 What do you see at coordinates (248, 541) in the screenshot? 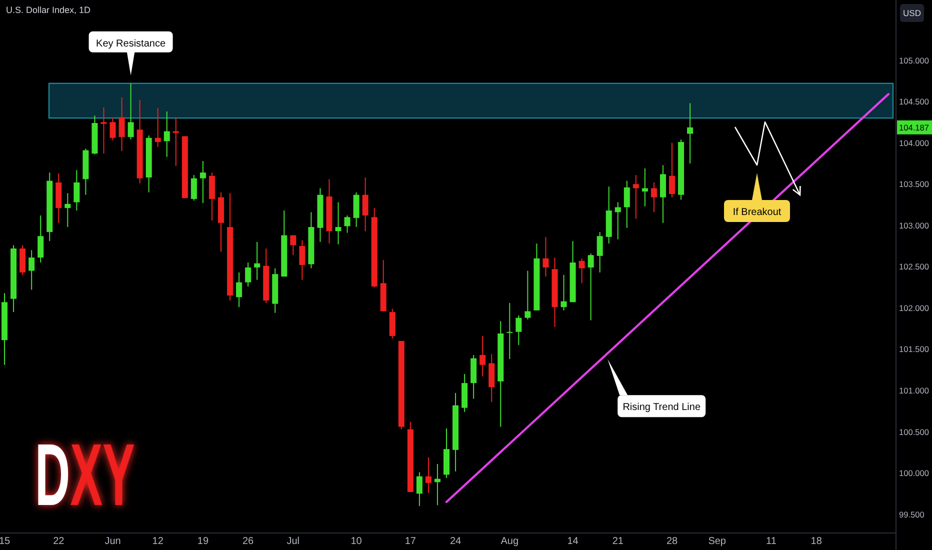
I see `x-tick-label: 26` at bounding box center [248, 541].